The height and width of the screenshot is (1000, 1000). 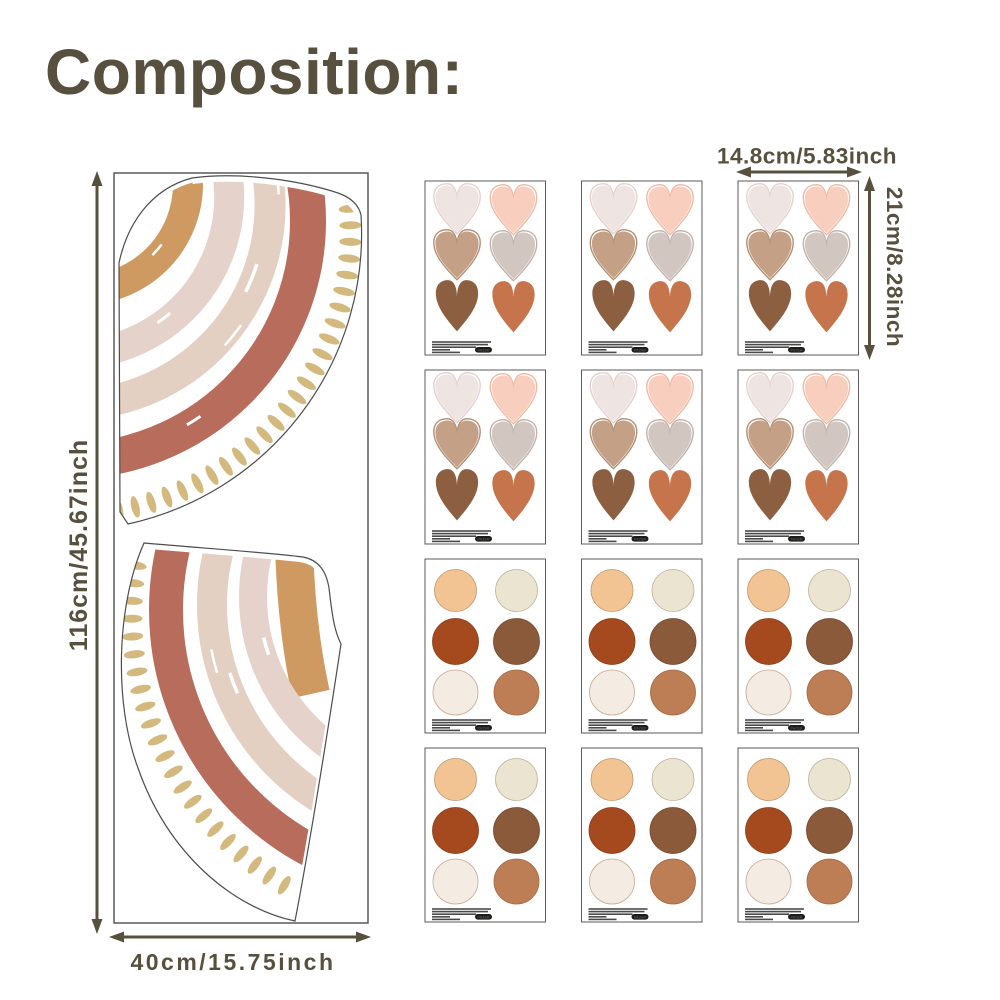 What do you see at coordinates (254, 72) in the screenshot?
I see `svg-text: Composition:` at bounding box center [254, 72].